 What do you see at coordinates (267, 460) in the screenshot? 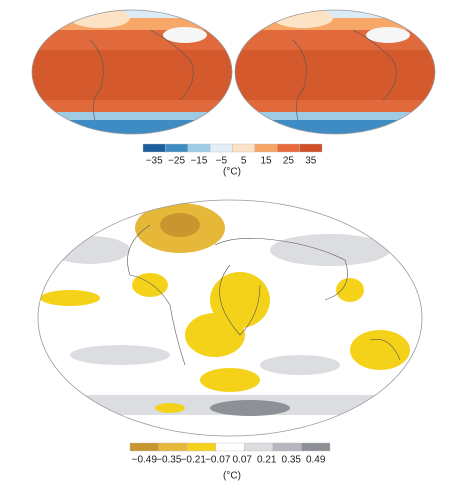
I see `colorbar-tick-label: 0.21` at bounding box center [267, 460].